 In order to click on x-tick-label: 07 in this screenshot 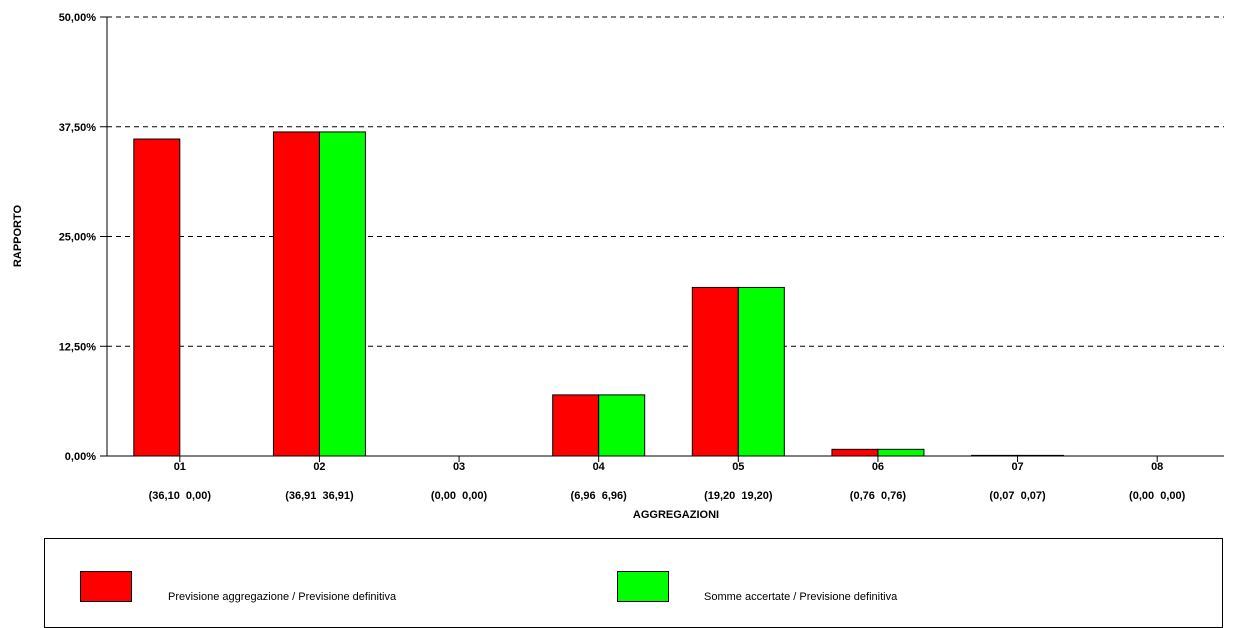, I will do `click(1017, 467)`.